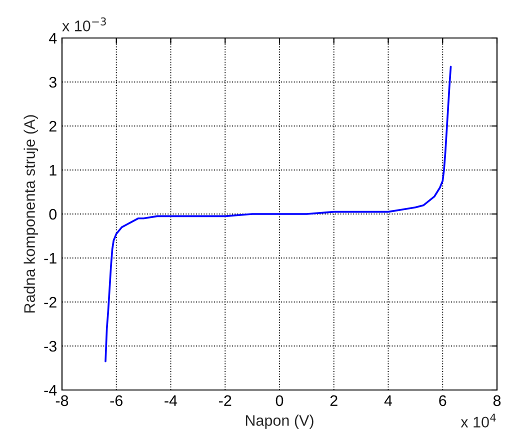 The height and width of the screenshot is (446, 513). What do you see at coordinates (31, 214) in the screenshot?
I see `y-axis-title: Radna komponenta struje (A)` at bounding box center [31, 214].